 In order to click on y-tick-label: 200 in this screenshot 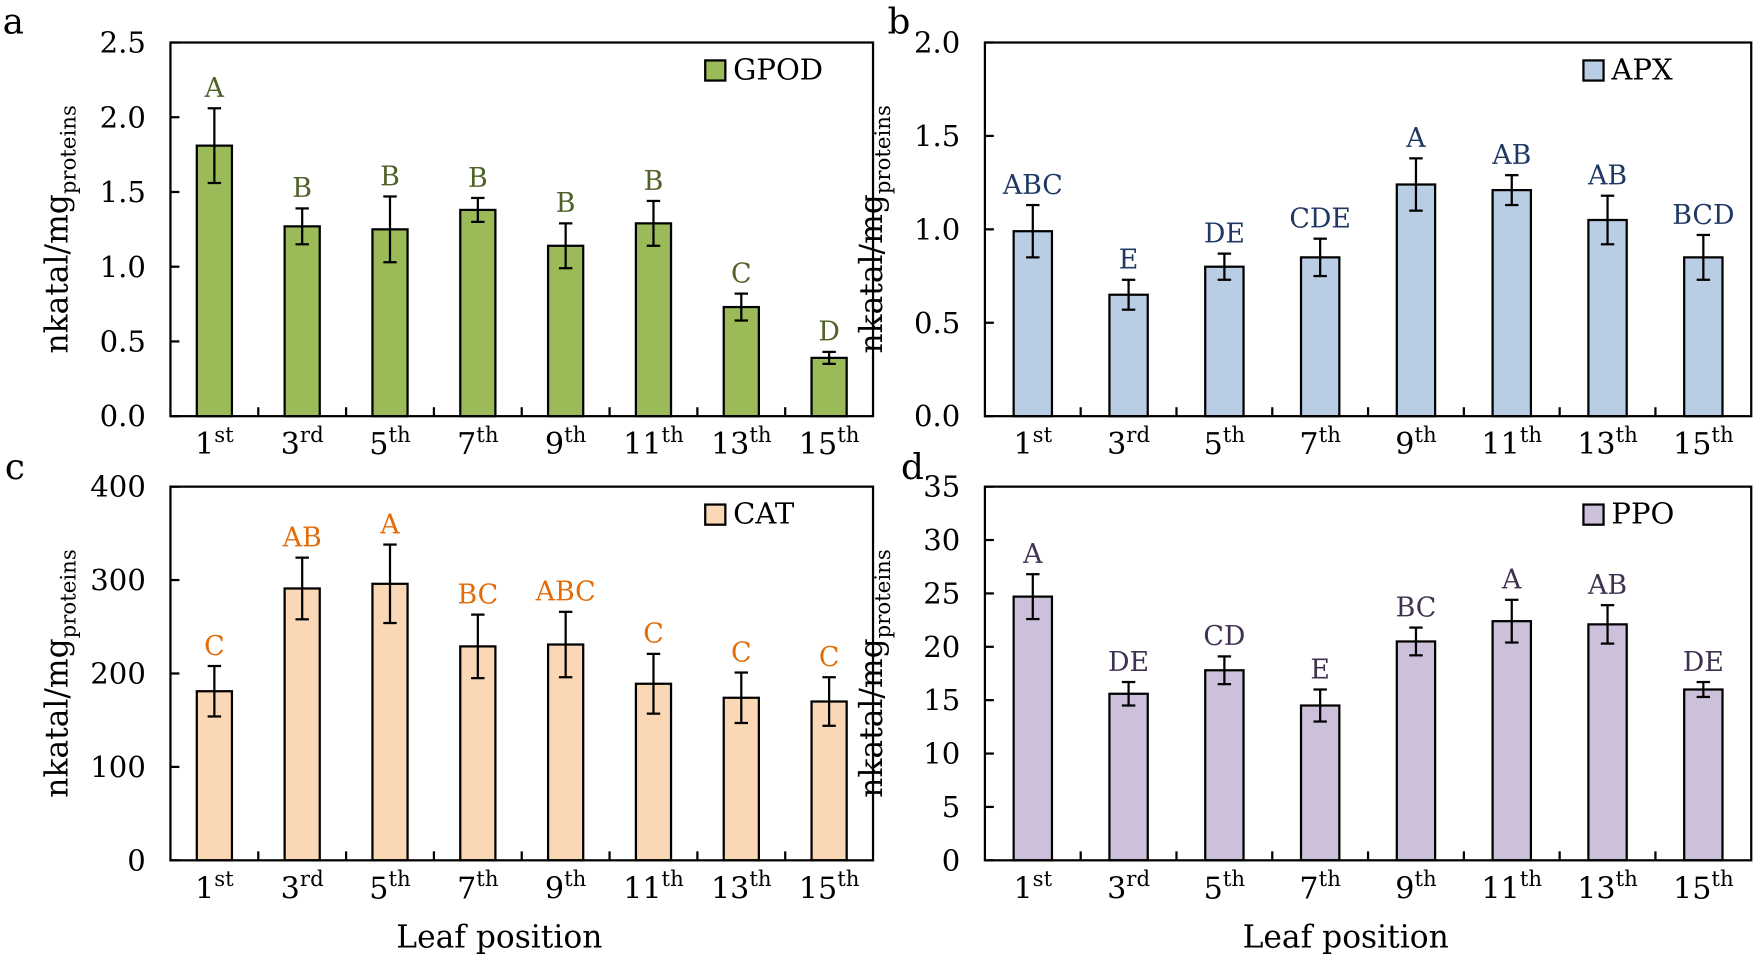, I will do `click(118, 674)`.